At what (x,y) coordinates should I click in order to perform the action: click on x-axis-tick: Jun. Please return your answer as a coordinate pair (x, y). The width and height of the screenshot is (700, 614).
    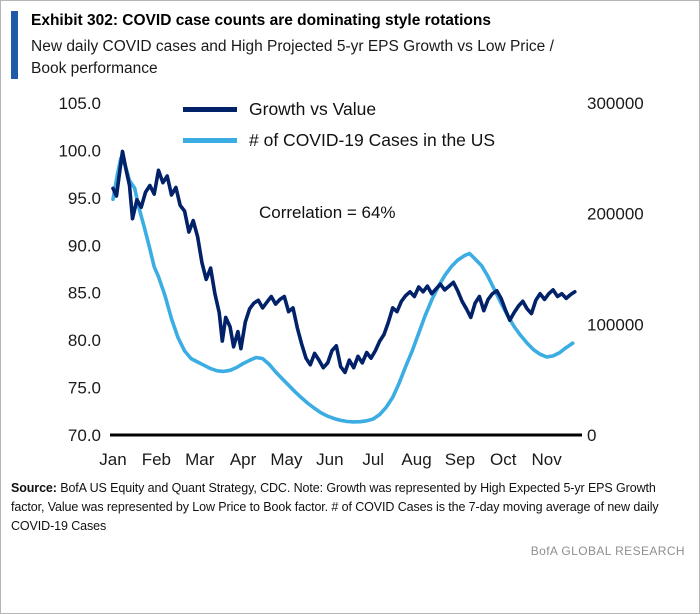
    Looking at the image, I should click on (329, 459).